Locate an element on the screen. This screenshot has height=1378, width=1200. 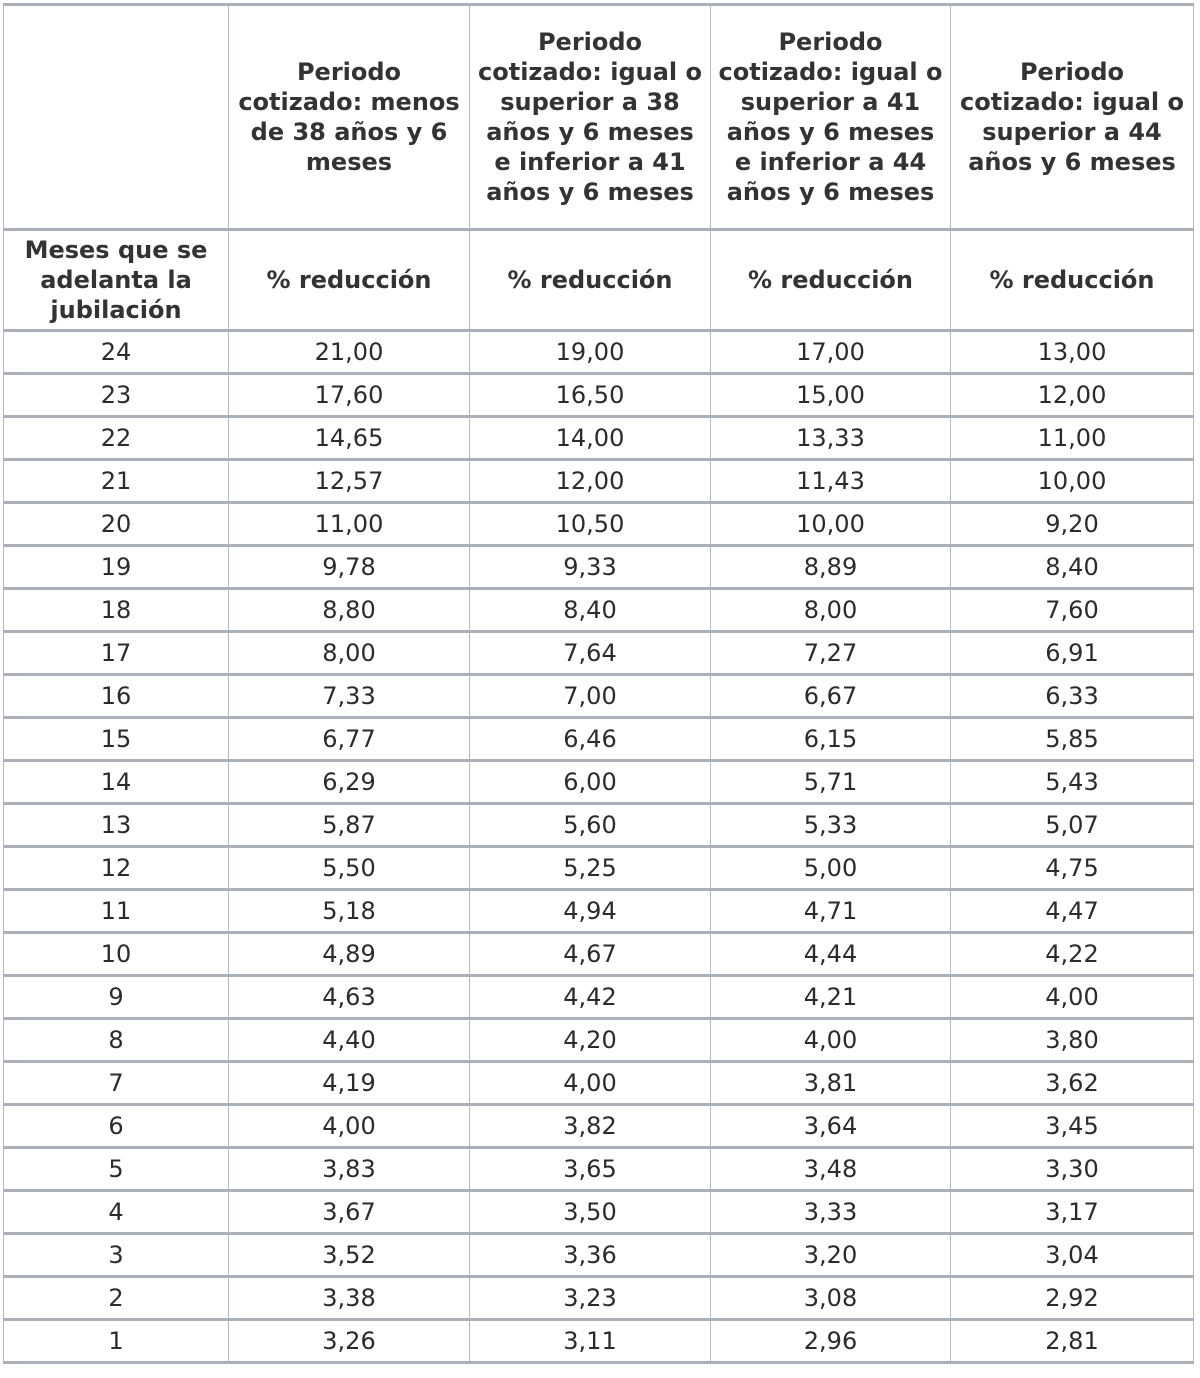
table-row: 12 5,50 5,25 5,00 4,75 is located at coordinates (598, 868).